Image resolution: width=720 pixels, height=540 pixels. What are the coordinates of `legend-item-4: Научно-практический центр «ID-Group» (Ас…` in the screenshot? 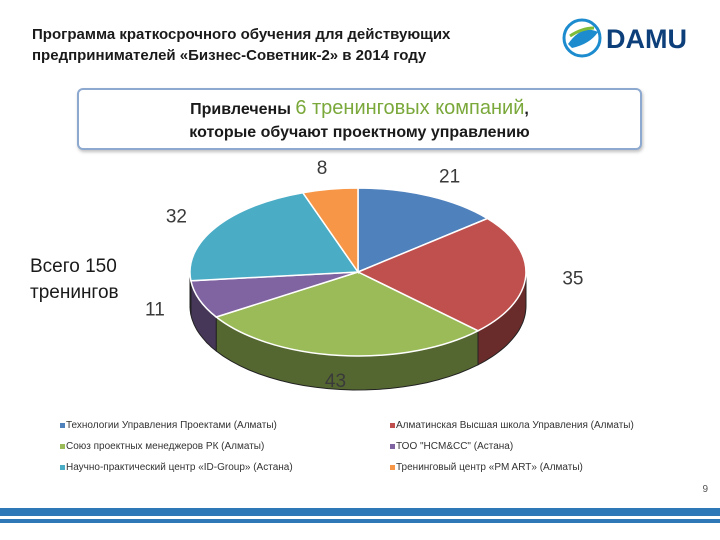 It's located at (176, 467).